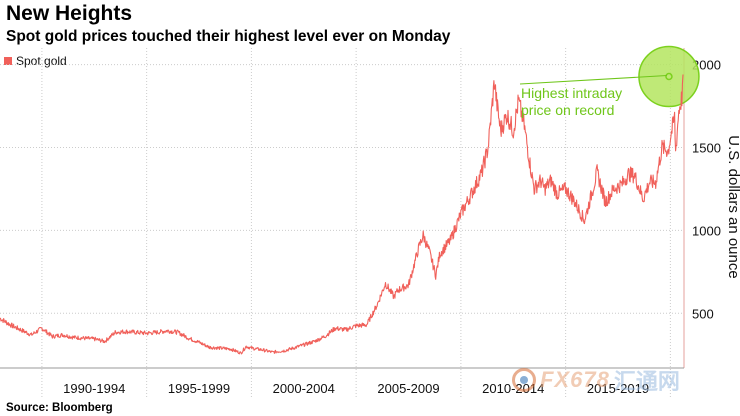 The height and width of the screenshot is (416, 740). What do you see at coordinates (575, 379) in the screenshot?
I see `watermark-latin: FX678` at bounding box center [575, 379].